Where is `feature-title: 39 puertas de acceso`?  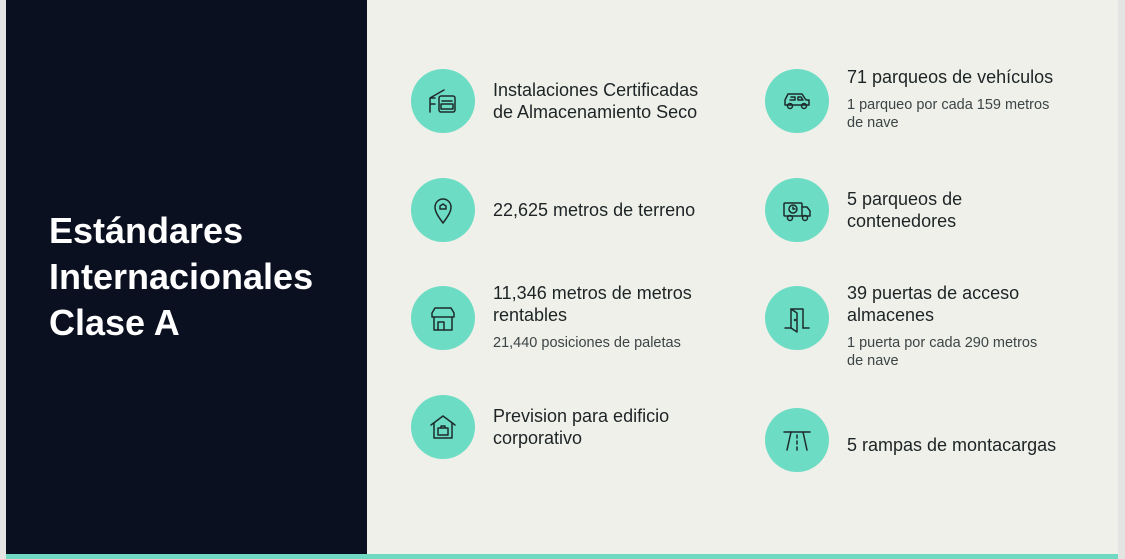
feature-title: 39 puertas de acceso is located at coordinates (933, 293).